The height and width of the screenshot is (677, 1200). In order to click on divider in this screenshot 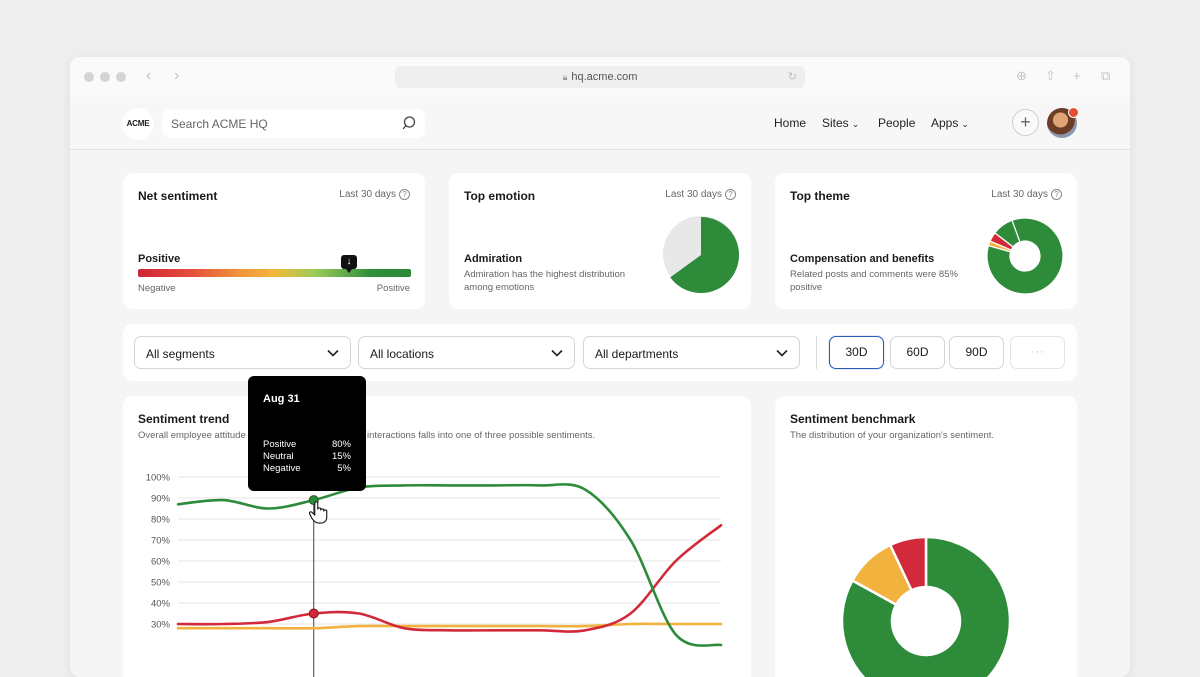, I will do `click(816, 352)`.